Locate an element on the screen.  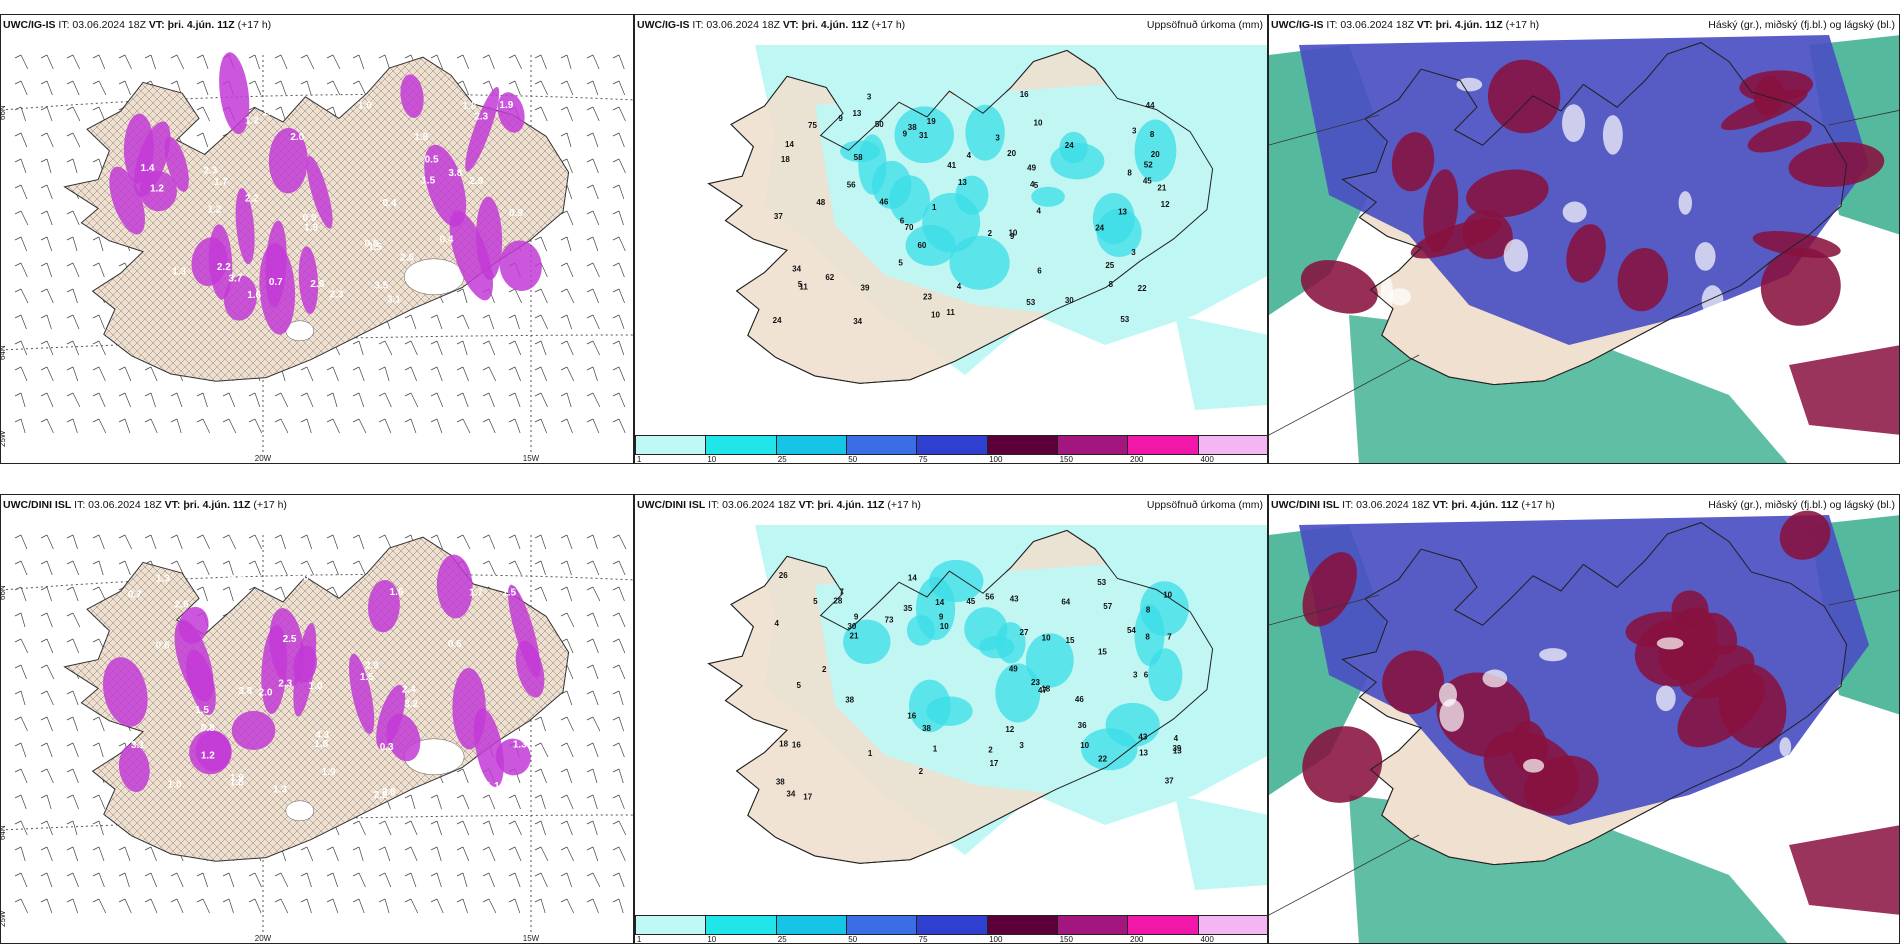
snow-value-label: 2.3 is located at coordinates (336, 295).